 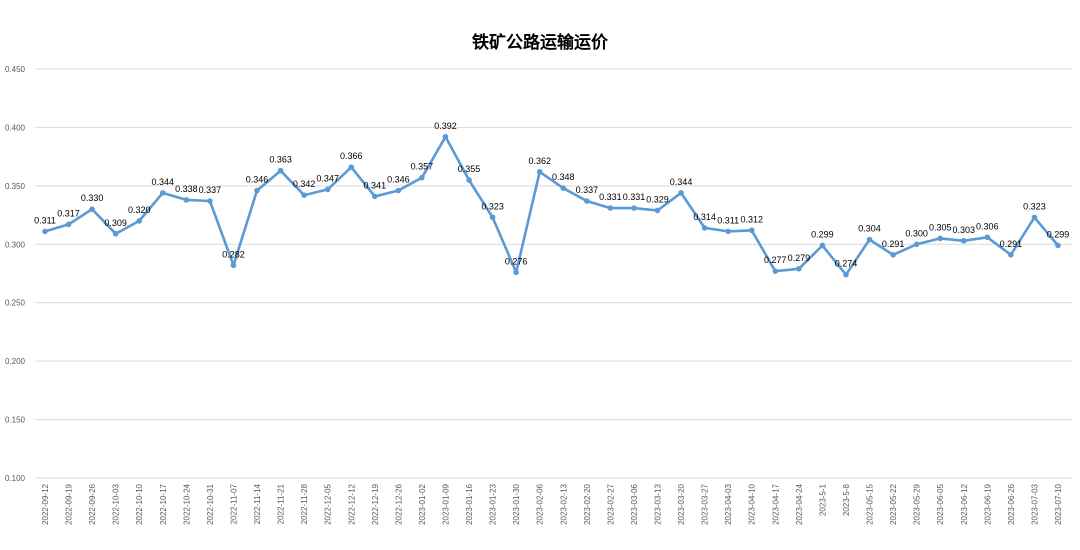 What do you see at coordinates (210, 190) in the screenshot?
I see `data-label: 0.337` at bounding box center [210, 190].